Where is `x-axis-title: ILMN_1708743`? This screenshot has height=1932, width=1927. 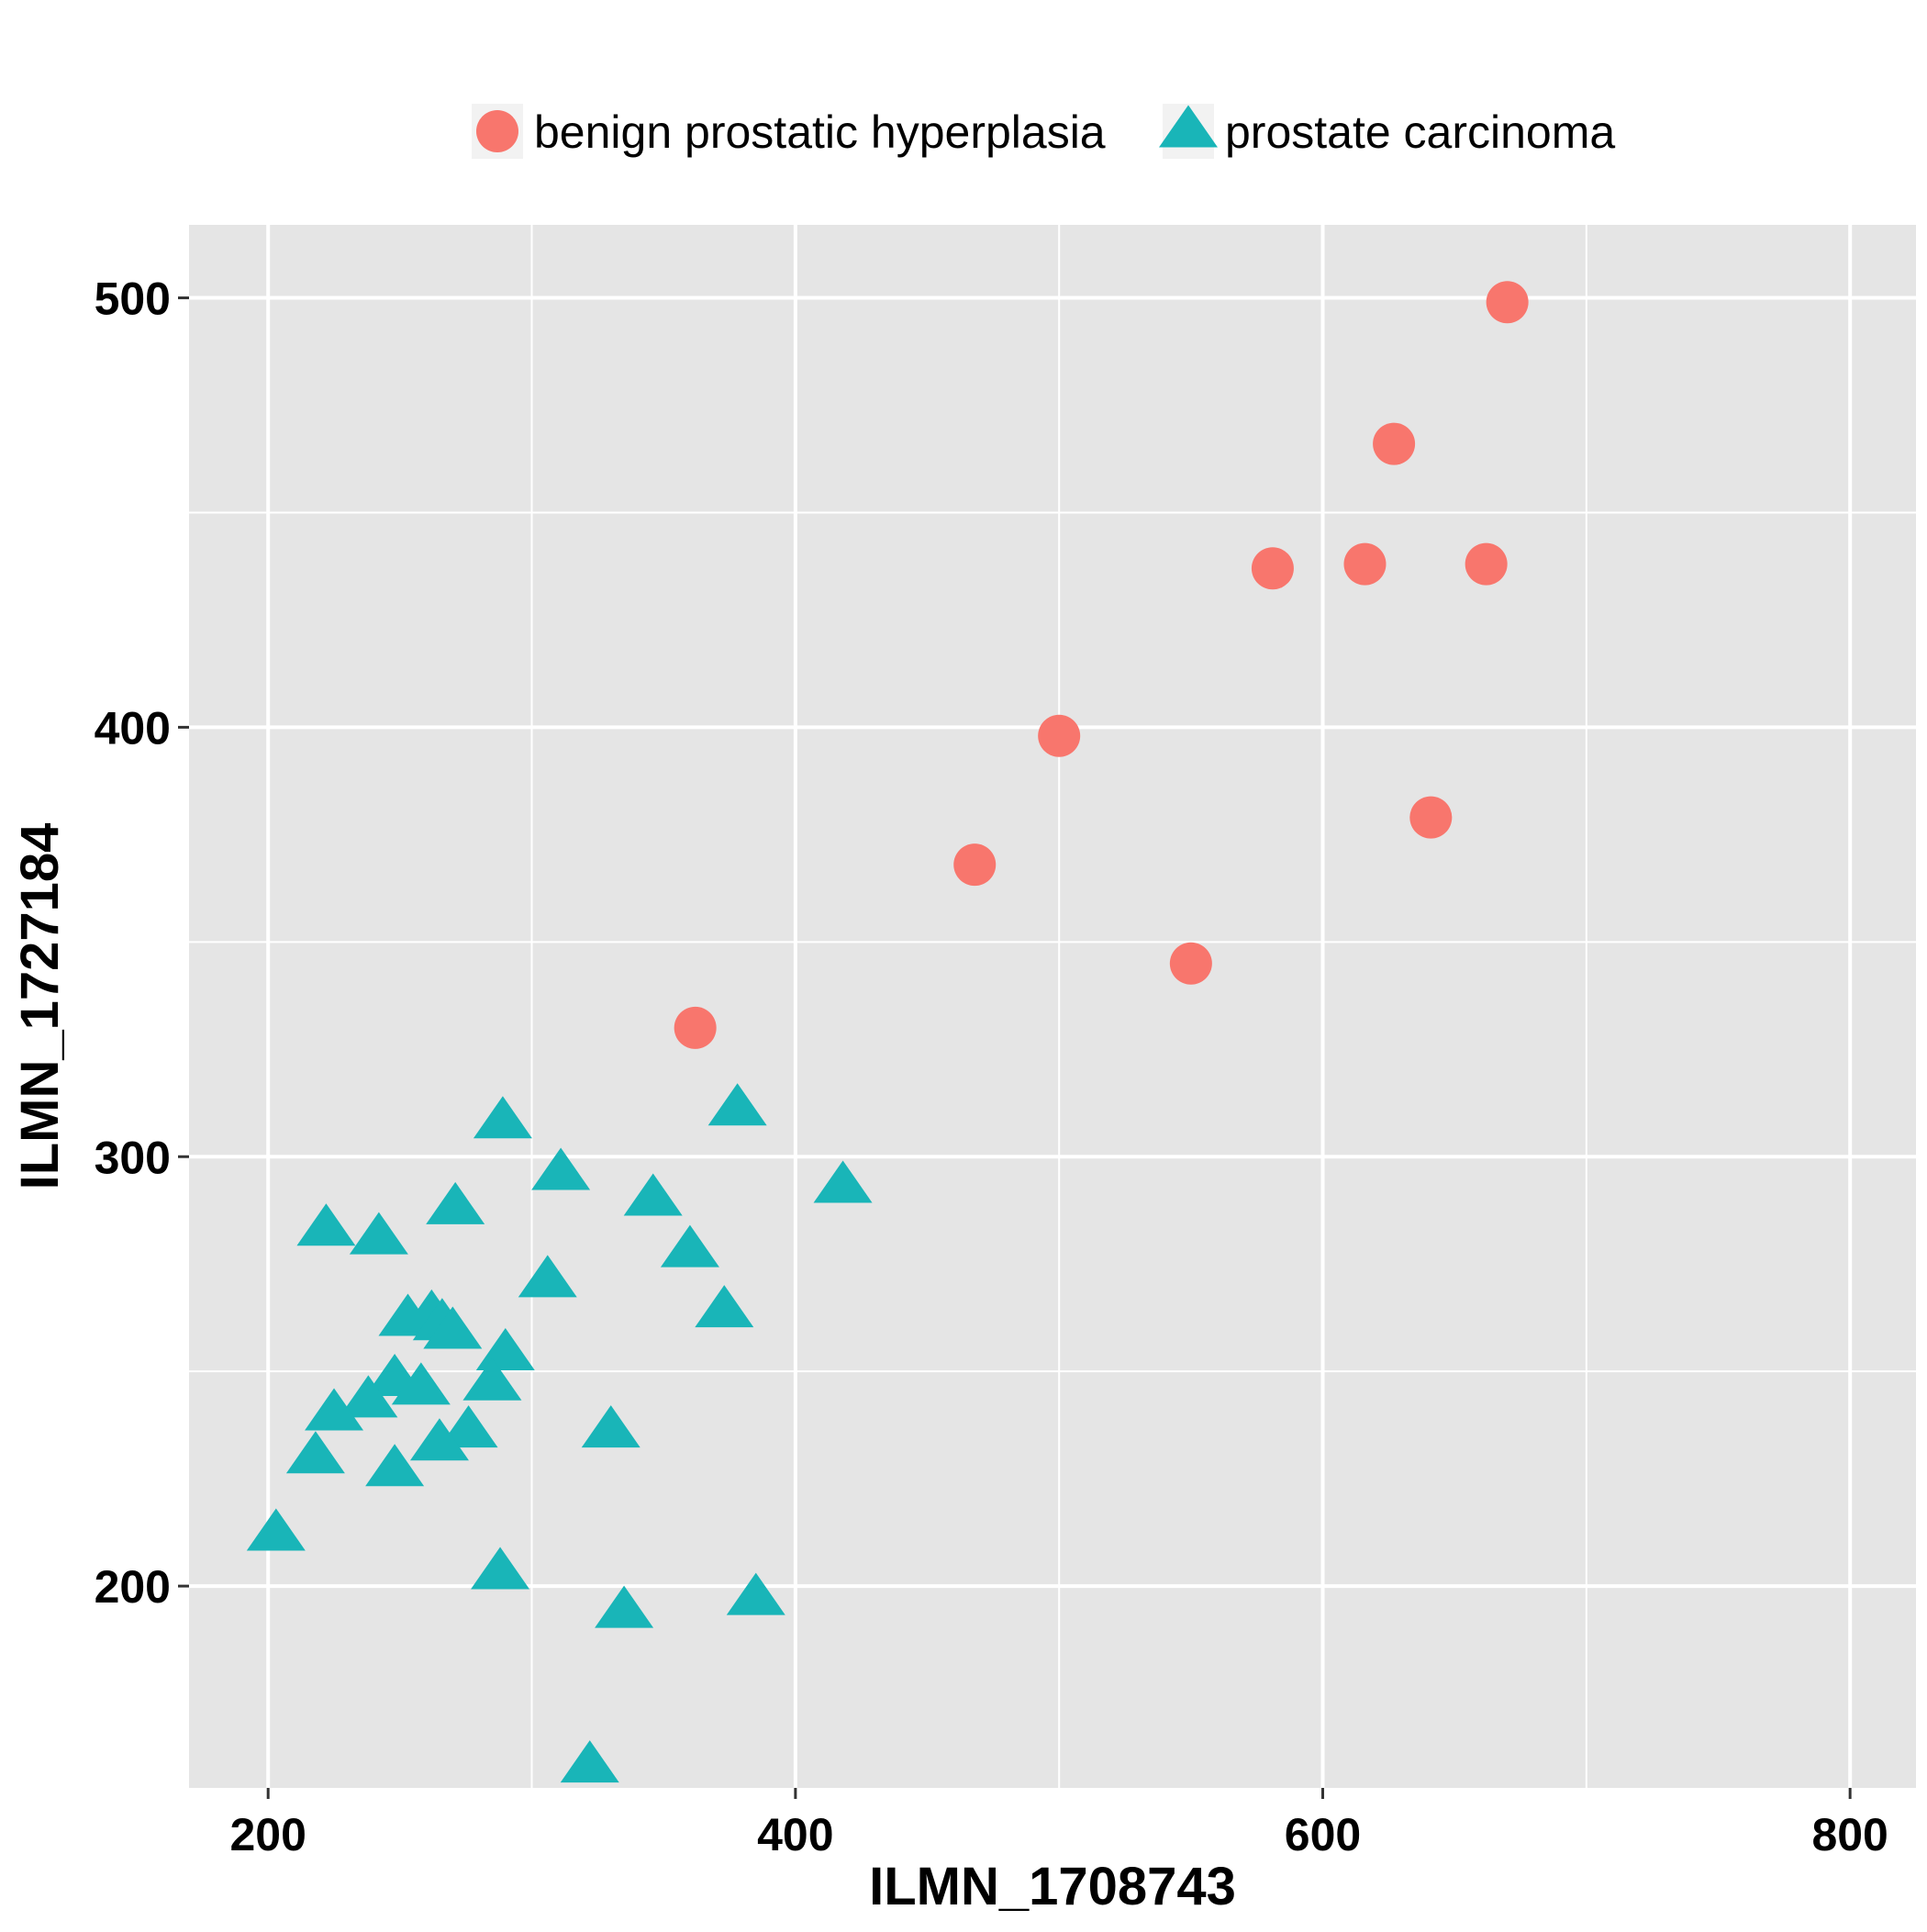
x-axis-title: ILMN_1708743 is located at coordinates (1052, 1887).